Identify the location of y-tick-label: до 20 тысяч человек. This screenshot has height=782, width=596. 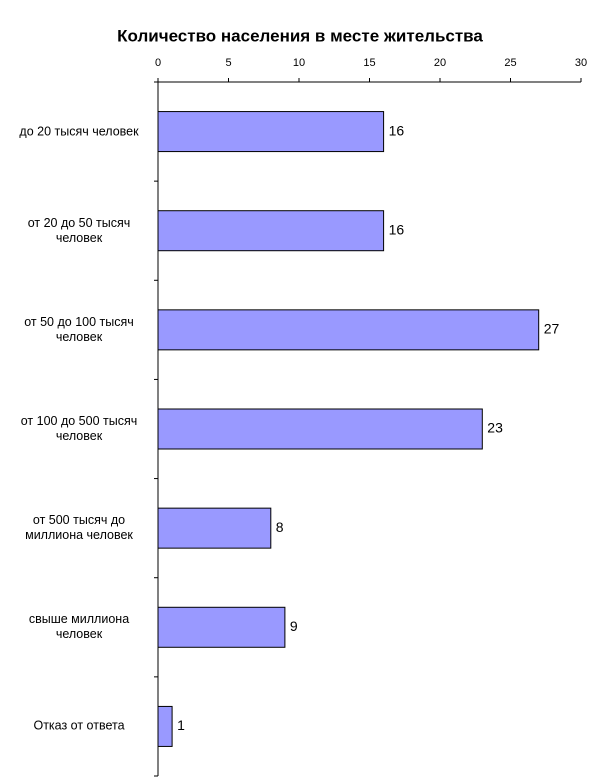
(79, 131).